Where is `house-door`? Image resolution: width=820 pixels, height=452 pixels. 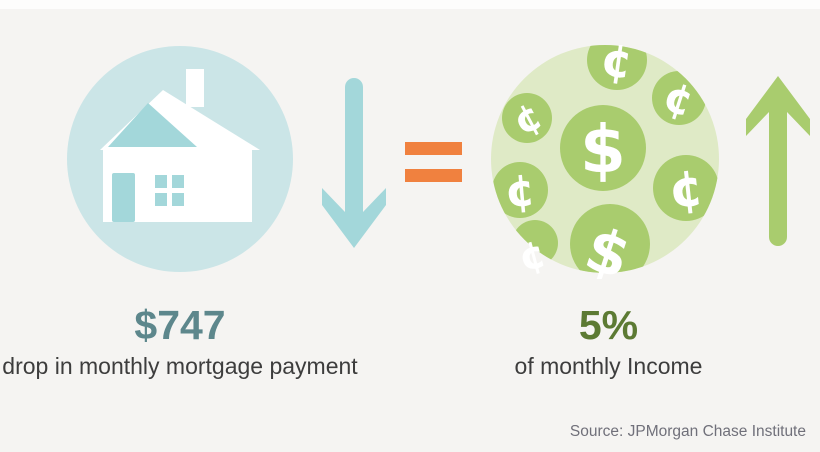 house-door is located at coordinates (123, 197).